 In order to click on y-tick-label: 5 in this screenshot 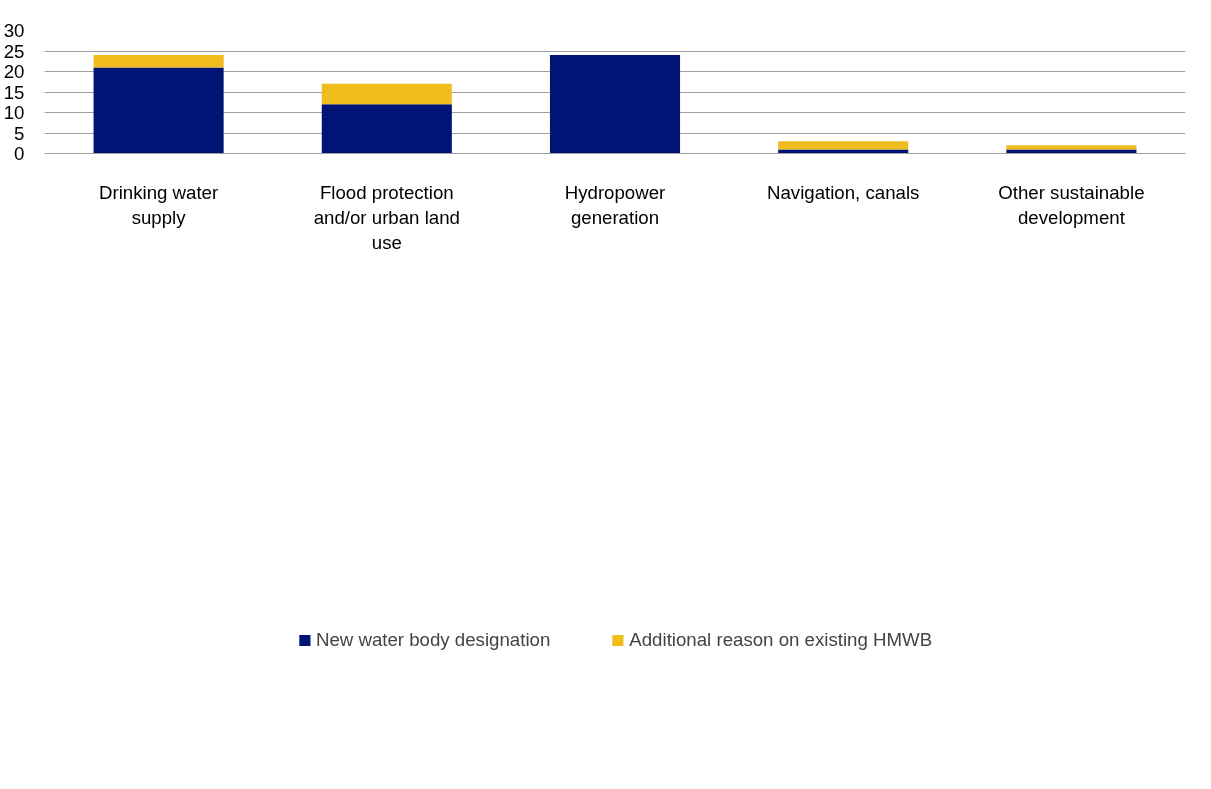, I will do `click(19, 133)`.